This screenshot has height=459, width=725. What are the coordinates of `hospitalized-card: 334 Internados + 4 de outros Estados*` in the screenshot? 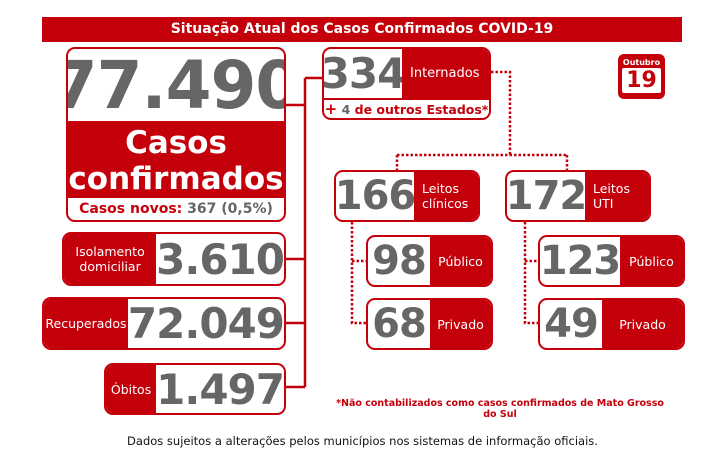 It's located at (406, 83).